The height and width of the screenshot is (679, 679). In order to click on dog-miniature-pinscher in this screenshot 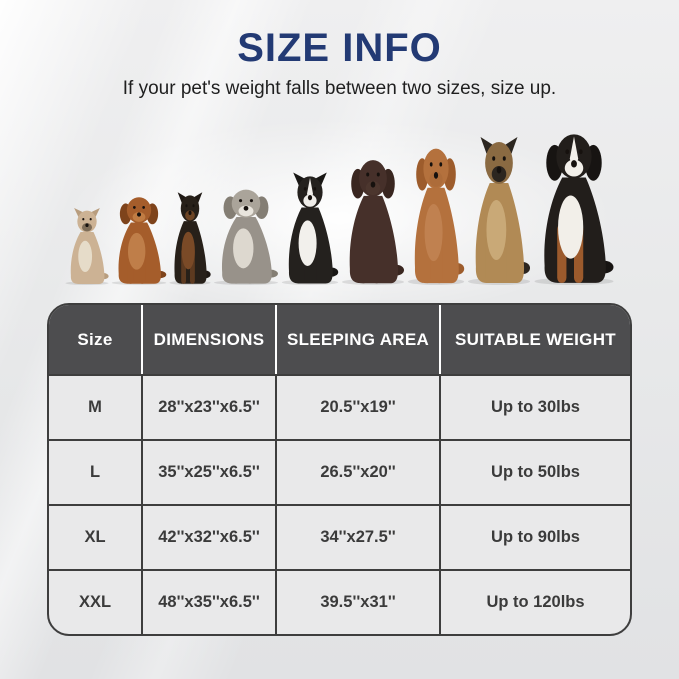, I will do `click(189, 238)`.